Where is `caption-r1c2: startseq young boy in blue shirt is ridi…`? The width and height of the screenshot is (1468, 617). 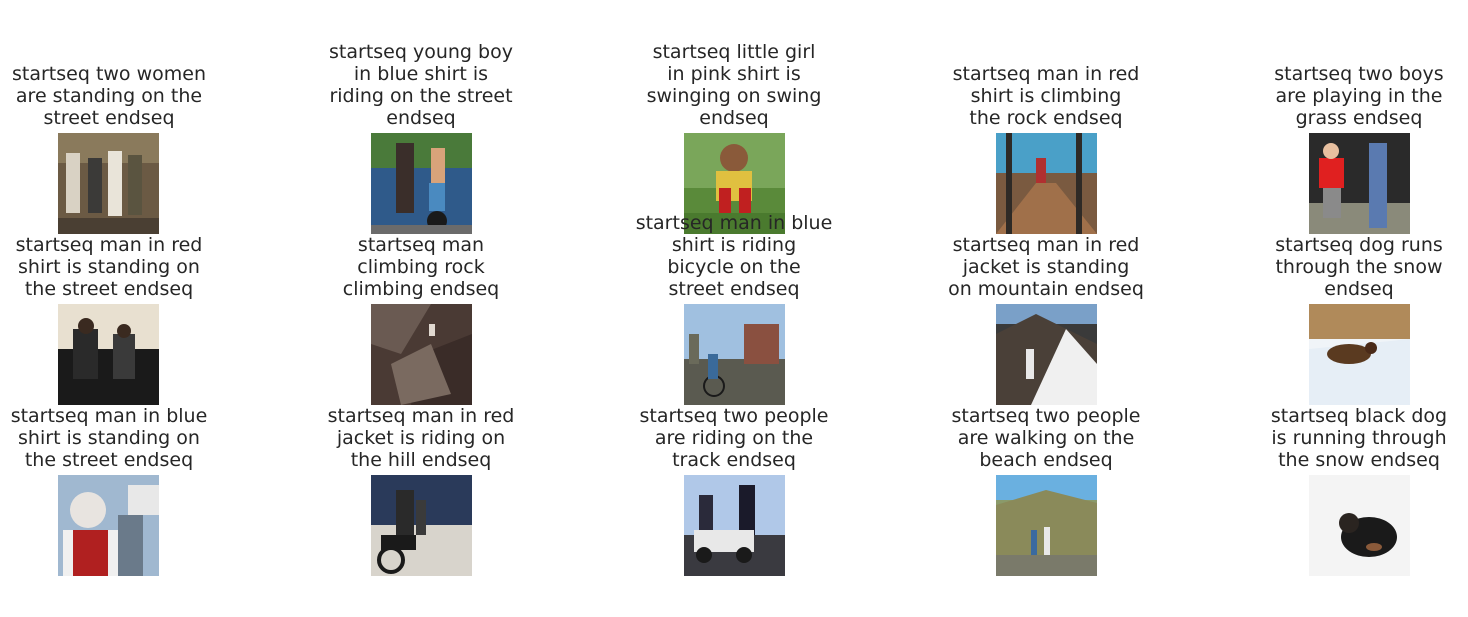
caption-r1c2: startseq young boy in blue shirt is ridi… is located at coordinates (421, 85).